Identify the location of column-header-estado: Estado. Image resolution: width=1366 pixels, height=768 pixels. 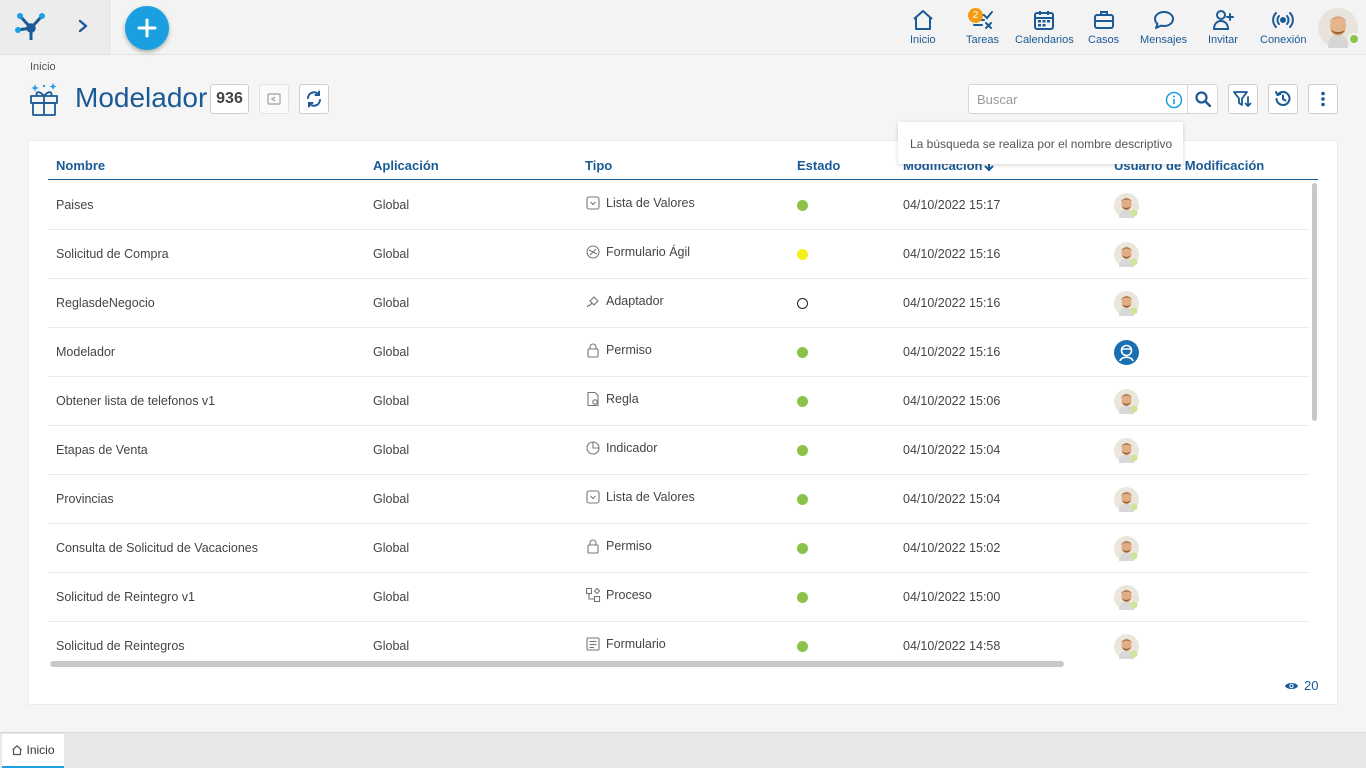
(819, 165).